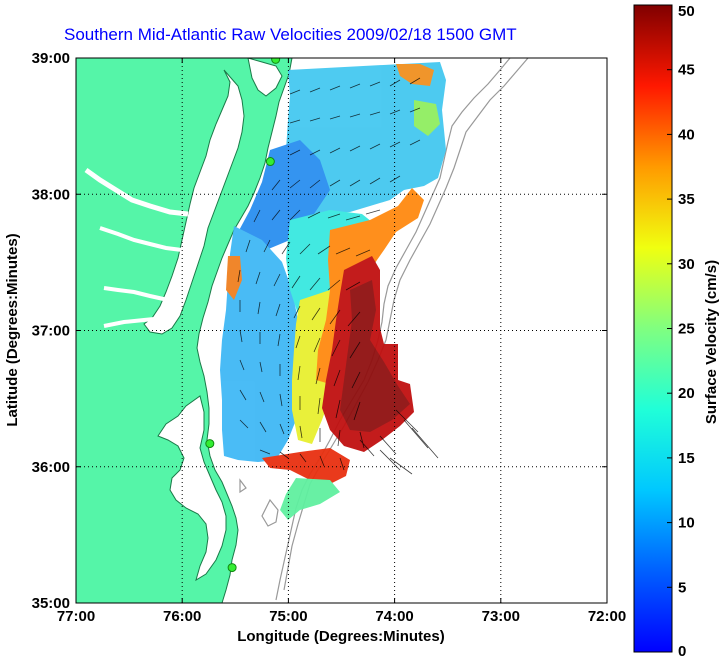 This screenshot has height=659, width=724. What do you see at coordinates (194, 202) in the screenshot?
I see `chesapeake-bay` at bounding box center [194, 202].